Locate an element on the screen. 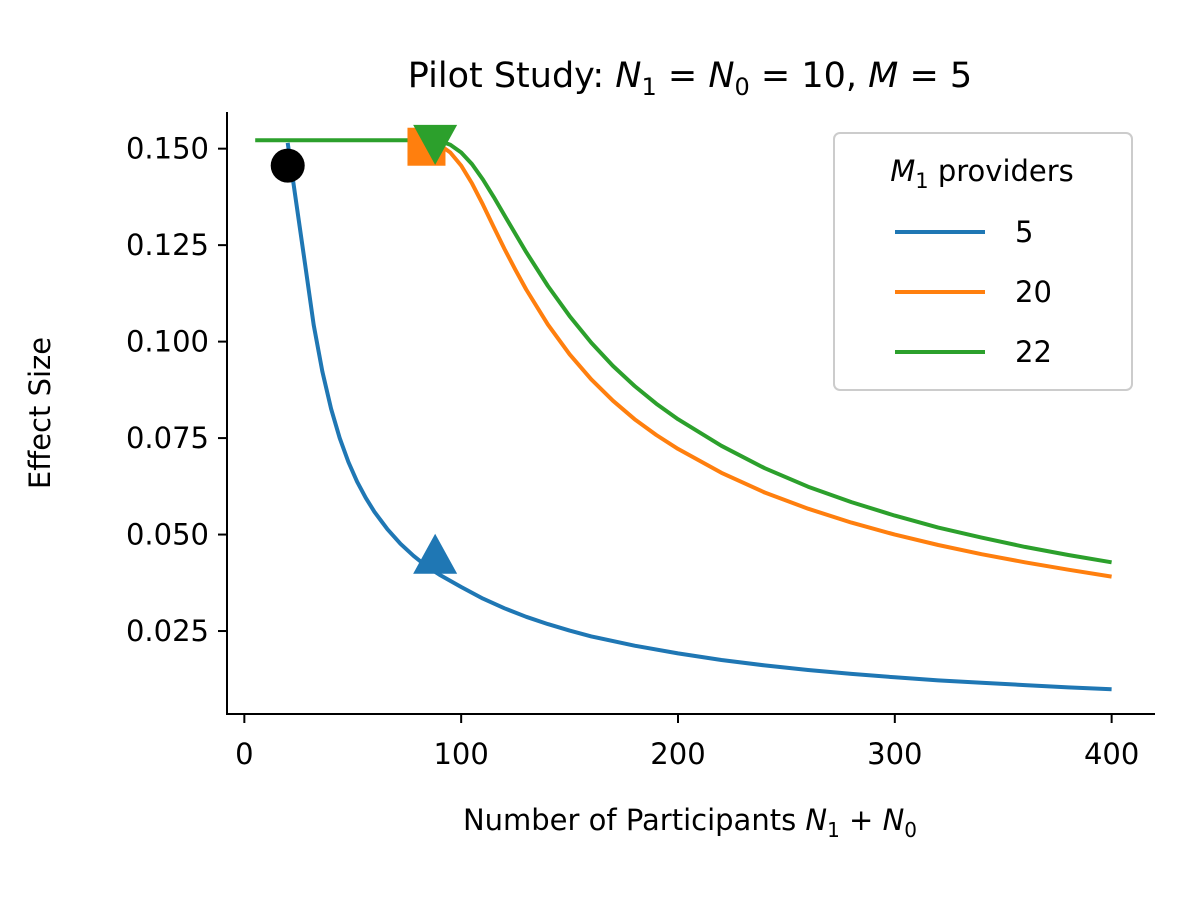 The width and height of the screenshot is (1200, 900). legend-frame is located at coordinates (983, 261).